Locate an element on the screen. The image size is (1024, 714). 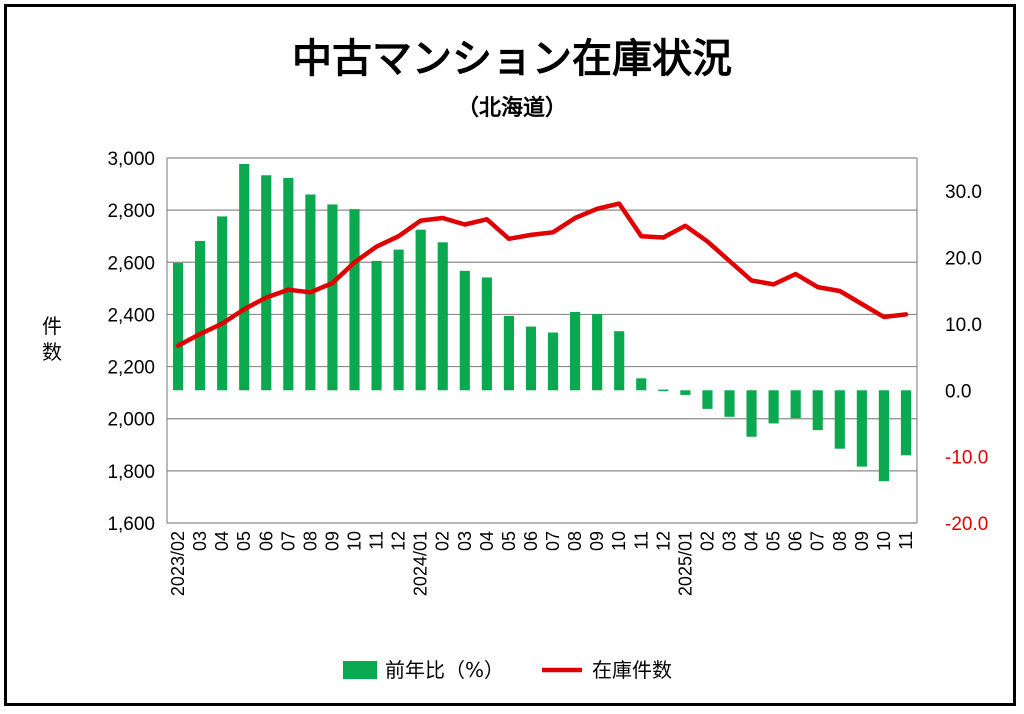
chart-subtitle: （北海道） is located at coordinates (511, 108).